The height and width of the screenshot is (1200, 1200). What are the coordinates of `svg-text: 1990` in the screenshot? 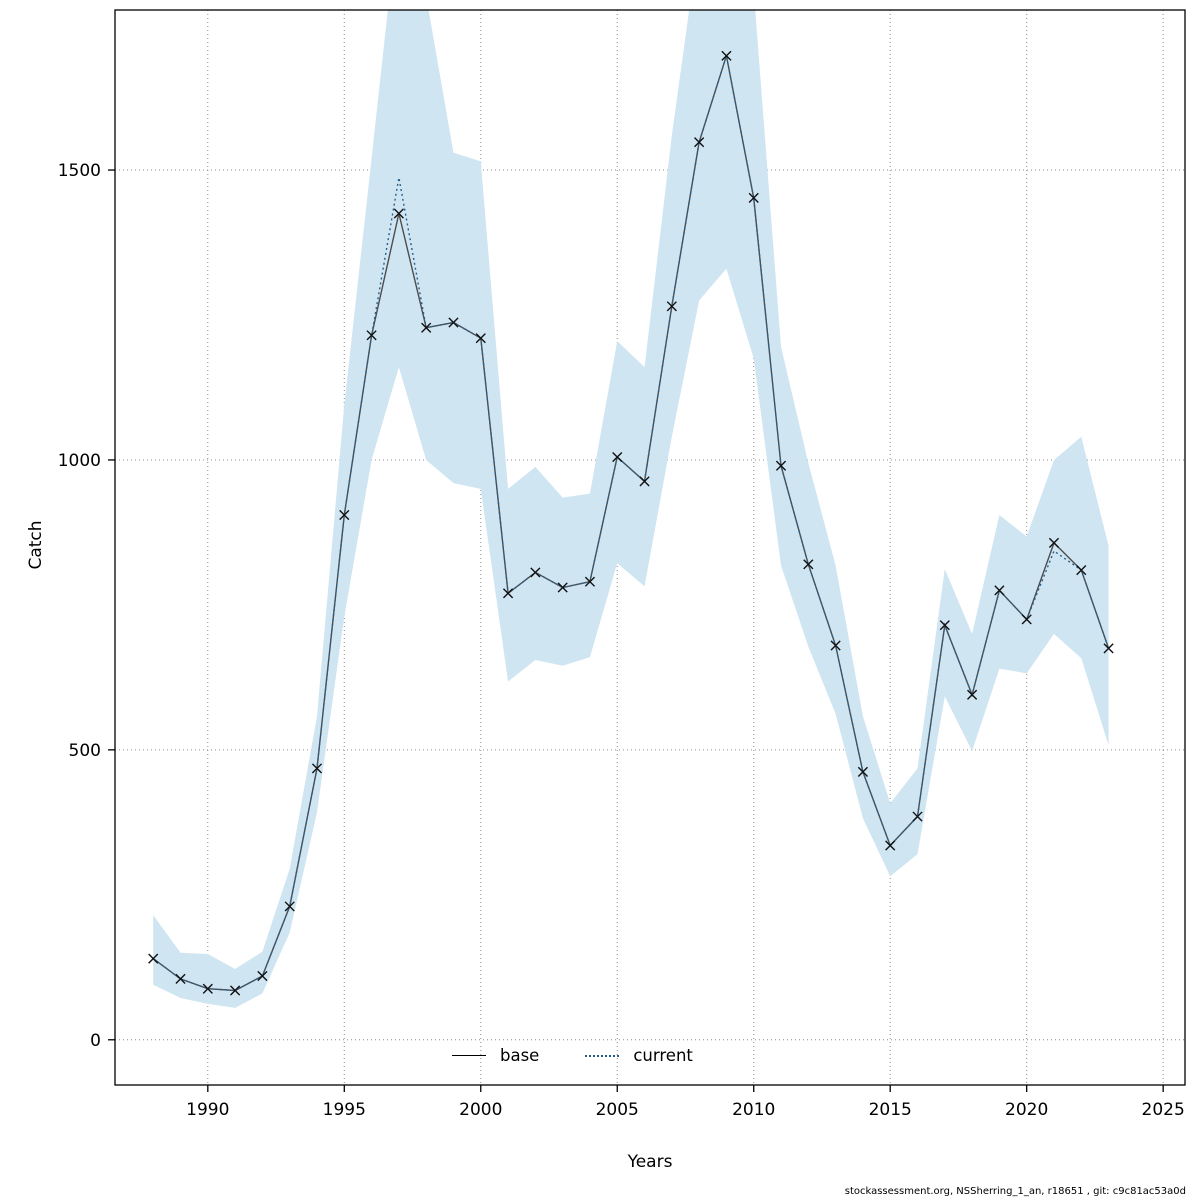 It's located at (207, 1110).